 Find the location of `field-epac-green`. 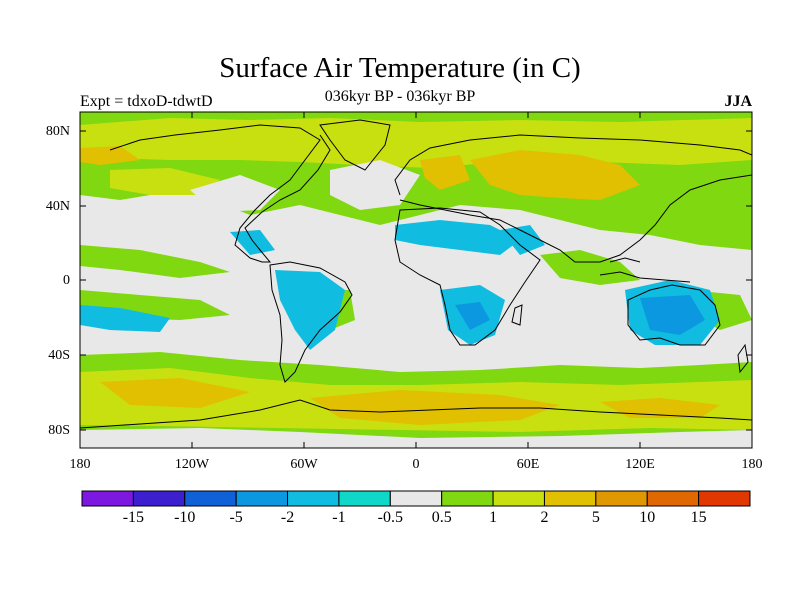

field-epac-green is located at coordinates (155, 261).